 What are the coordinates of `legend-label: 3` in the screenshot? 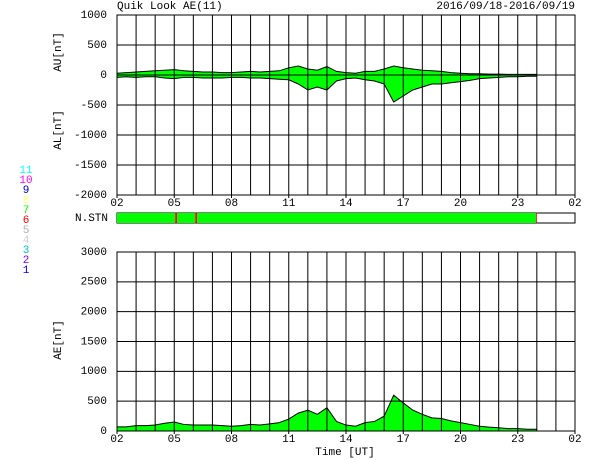 It's located at (26, 251).